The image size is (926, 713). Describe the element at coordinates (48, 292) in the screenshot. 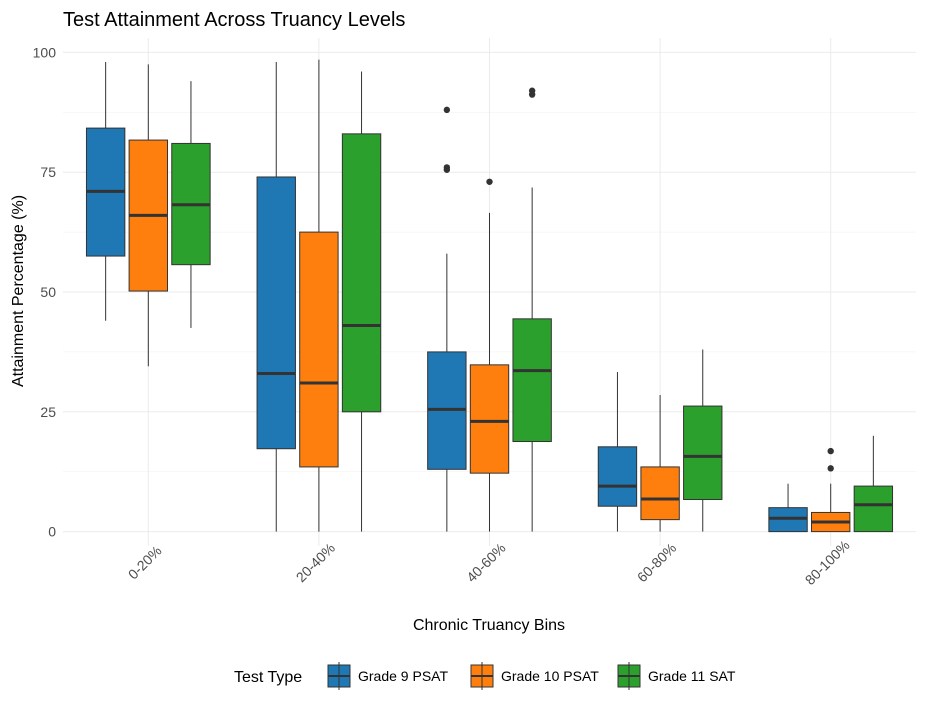

I see `y-tick-label: 50` at that location.